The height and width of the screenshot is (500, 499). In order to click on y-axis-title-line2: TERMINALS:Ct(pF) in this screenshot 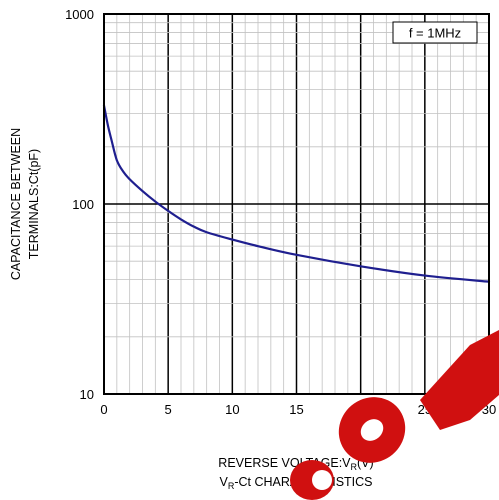, I will do `click(34, 204)`.